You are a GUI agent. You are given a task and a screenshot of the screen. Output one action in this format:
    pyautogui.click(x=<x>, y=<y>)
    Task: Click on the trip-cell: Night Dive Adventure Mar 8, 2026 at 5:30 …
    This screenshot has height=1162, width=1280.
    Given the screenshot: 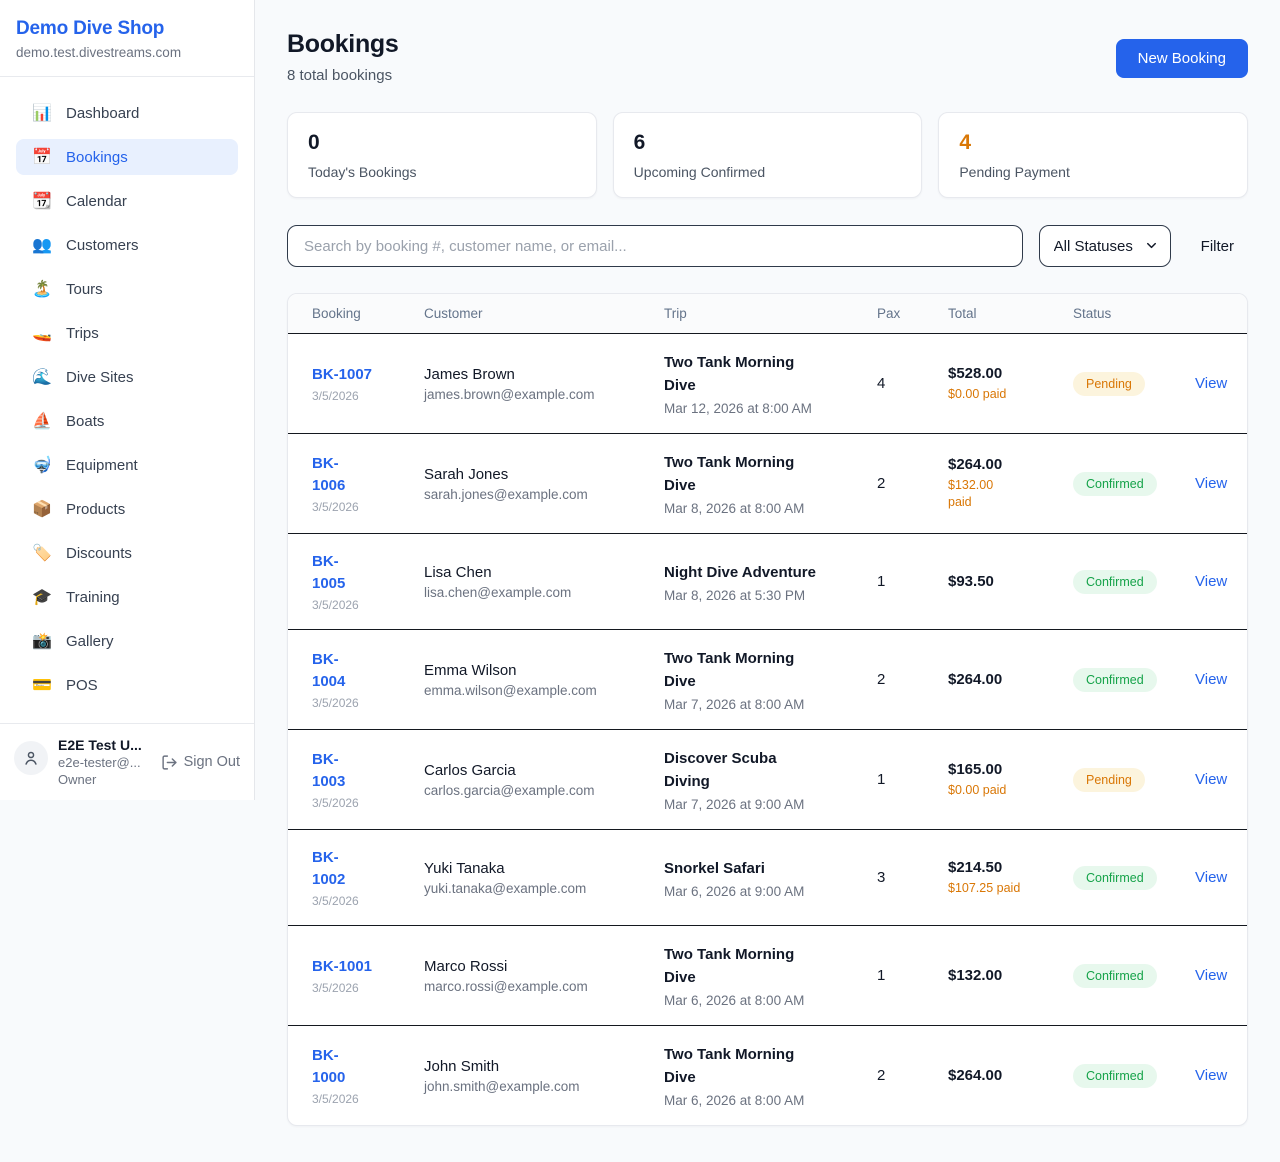 What is the action you would take?
    pyautogui.click(x=758, y=582)
    